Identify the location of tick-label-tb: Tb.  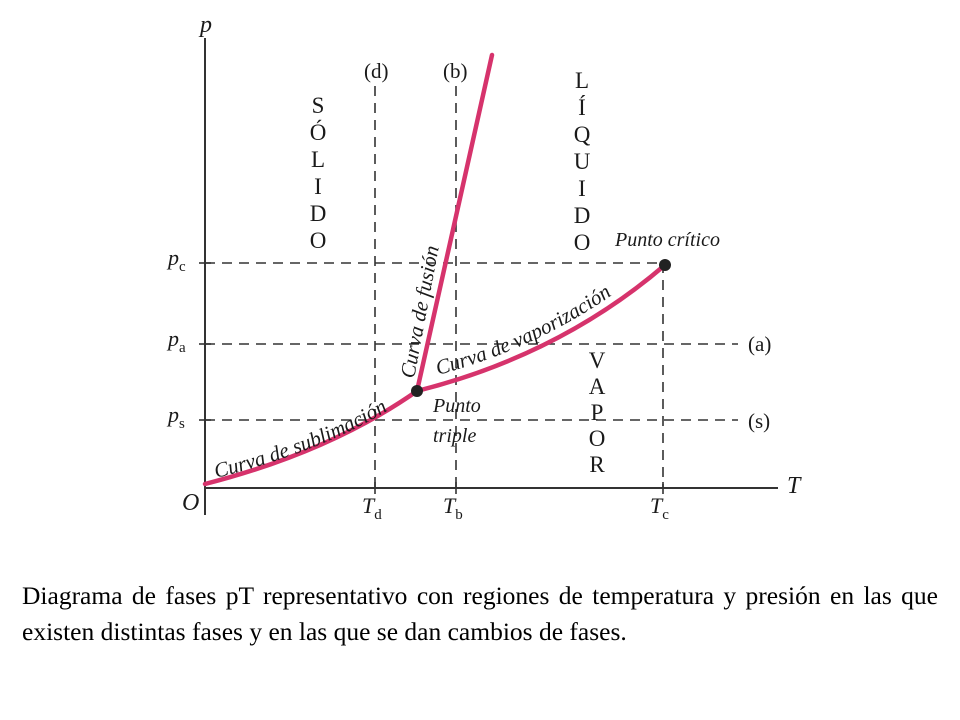
(453, 508).